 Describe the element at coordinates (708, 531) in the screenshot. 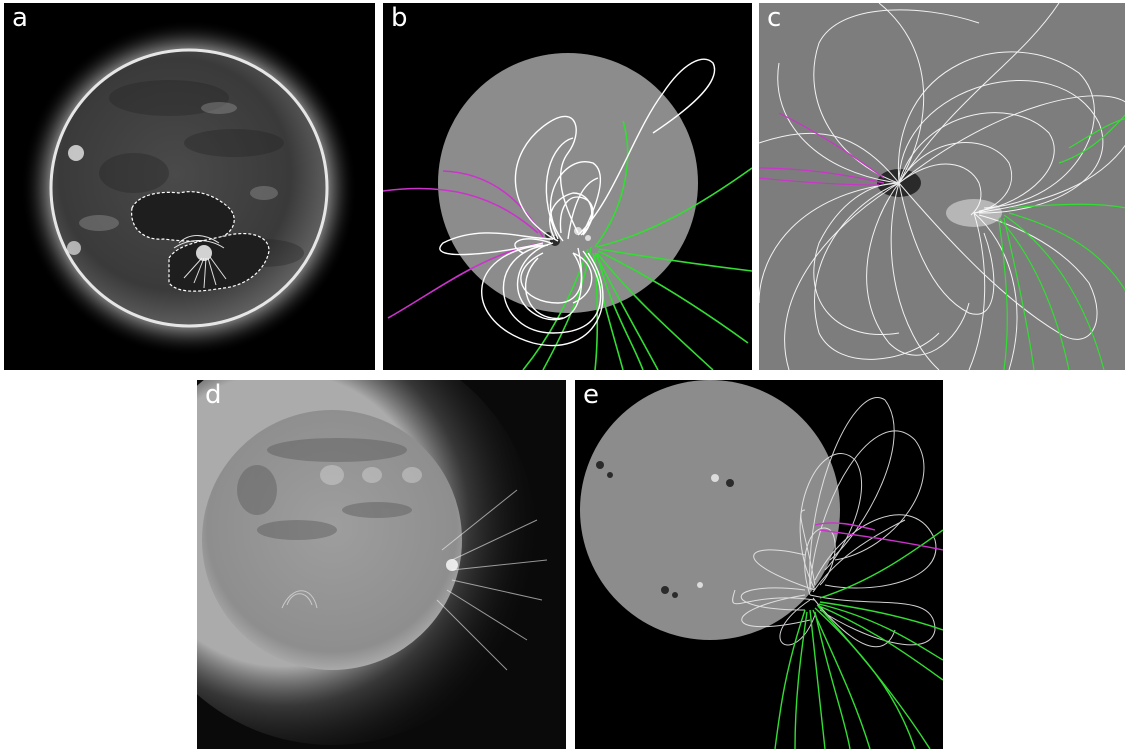

I see `positive-polarity-spots` at that location.